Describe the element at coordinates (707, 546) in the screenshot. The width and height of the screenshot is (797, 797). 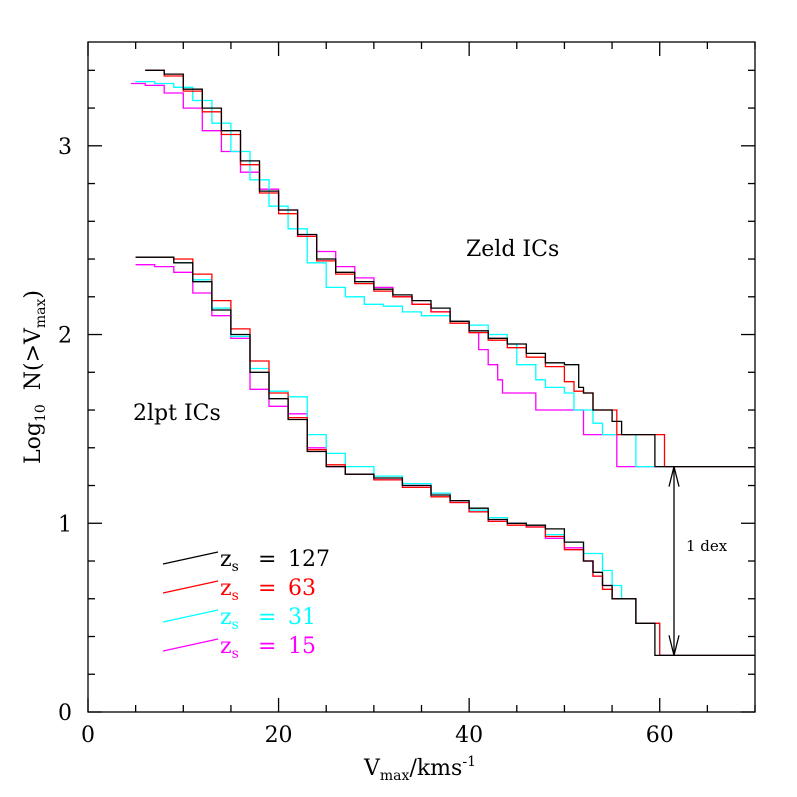
I see `dex-label: 1 dex` at that location.